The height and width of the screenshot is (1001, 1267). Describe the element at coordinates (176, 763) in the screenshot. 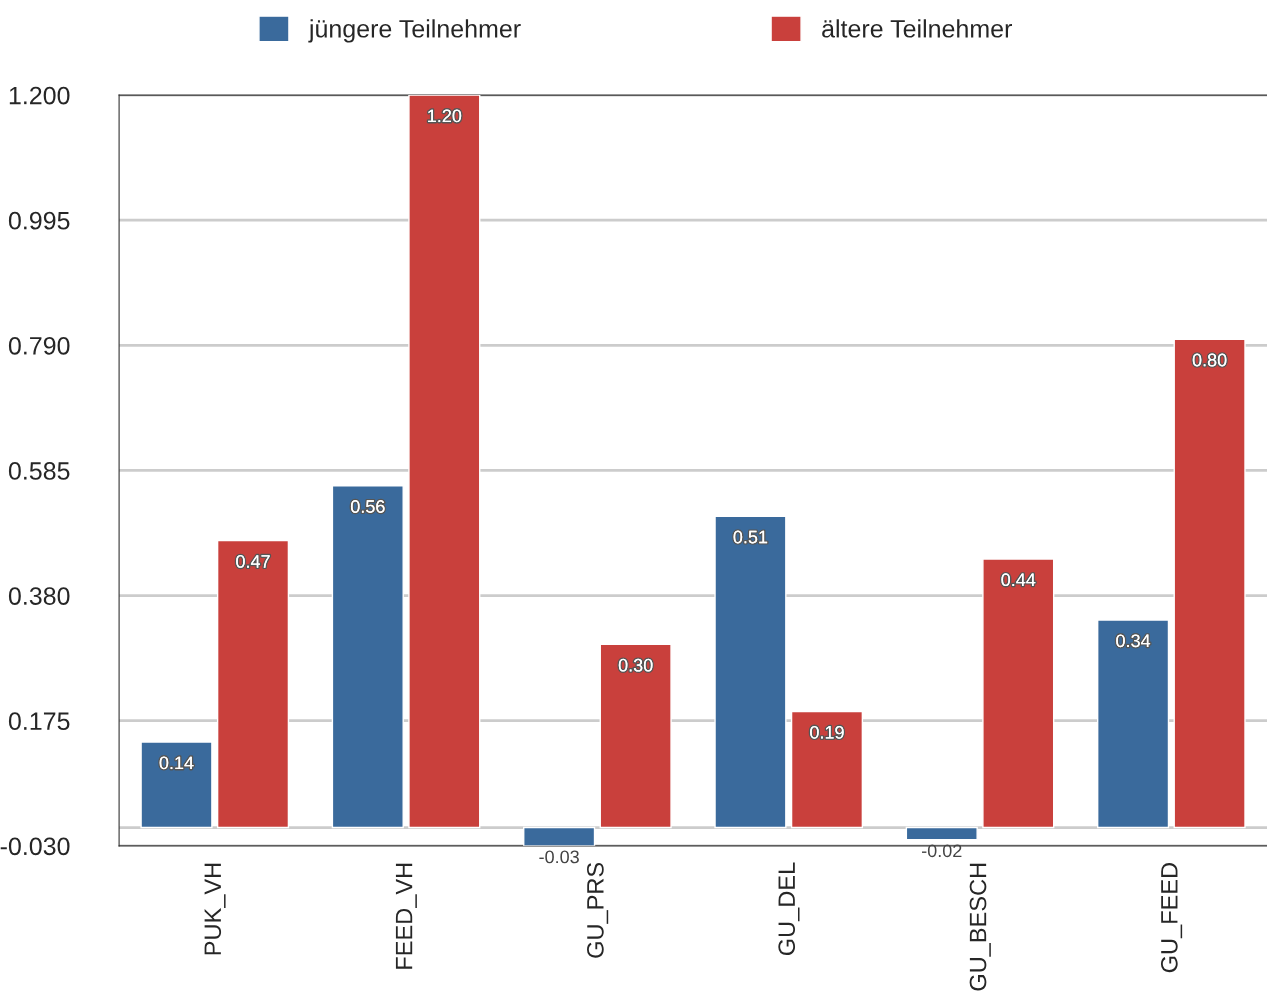

I see `data-label: 0.14` at that location.